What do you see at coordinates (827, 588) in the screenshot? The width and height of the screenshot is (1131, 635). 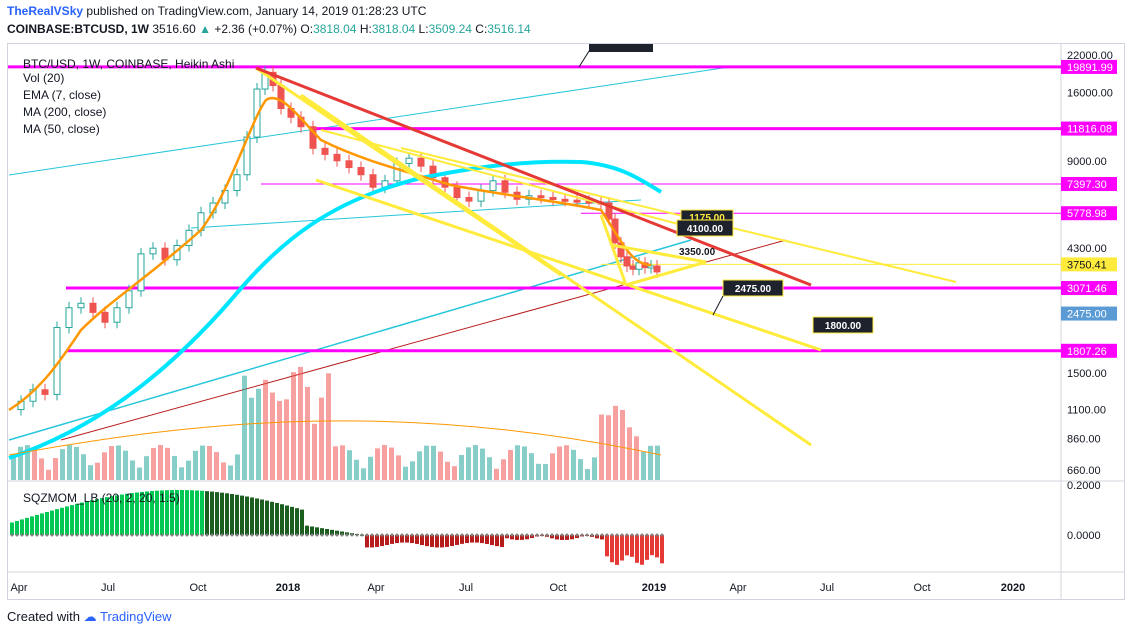 I see `time-axis-tick: Jul` at bounding box center [827, 588].